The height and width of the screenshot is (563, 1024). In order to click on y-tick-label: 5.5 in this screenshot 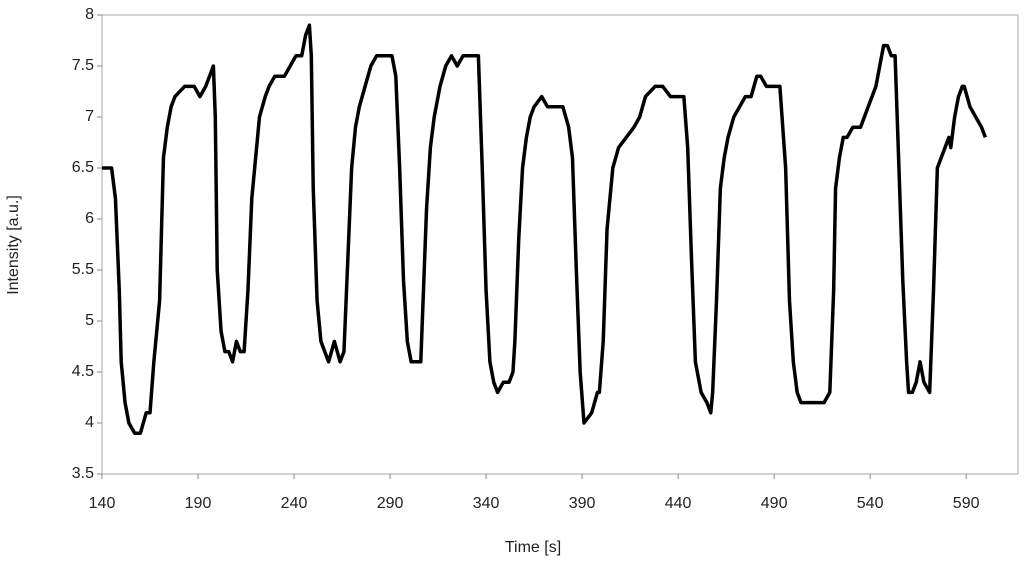, I will do `click(83, 269)`.